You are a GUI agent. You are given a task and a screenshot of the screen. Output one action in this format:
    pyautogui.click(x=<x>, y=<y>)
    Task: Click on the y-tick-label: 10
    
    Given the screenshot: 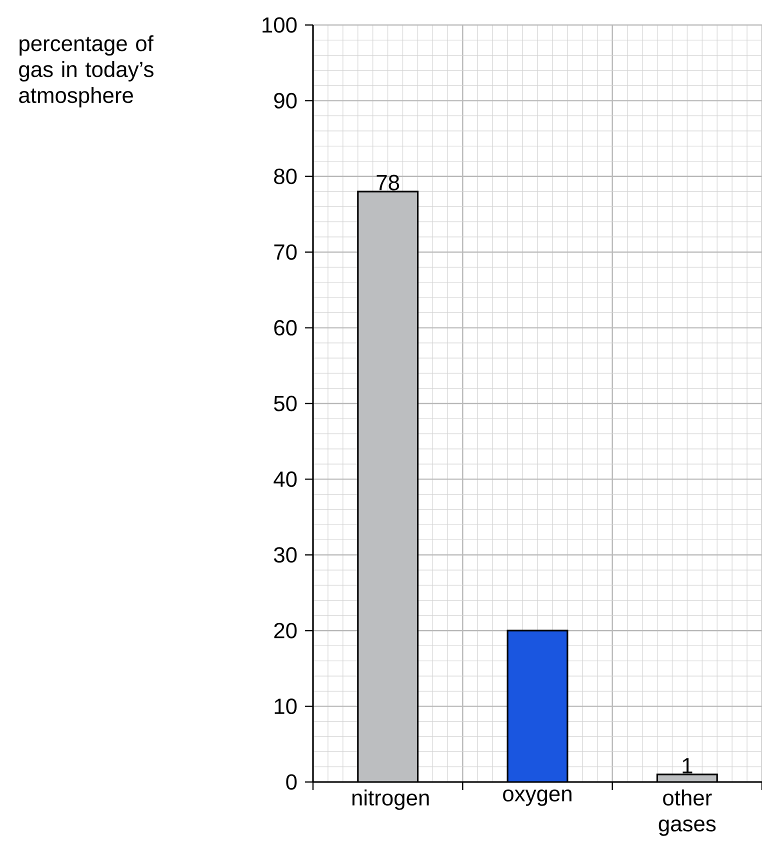 What is the action you would take?
    pyautogui.click(x=285, y=706)
    